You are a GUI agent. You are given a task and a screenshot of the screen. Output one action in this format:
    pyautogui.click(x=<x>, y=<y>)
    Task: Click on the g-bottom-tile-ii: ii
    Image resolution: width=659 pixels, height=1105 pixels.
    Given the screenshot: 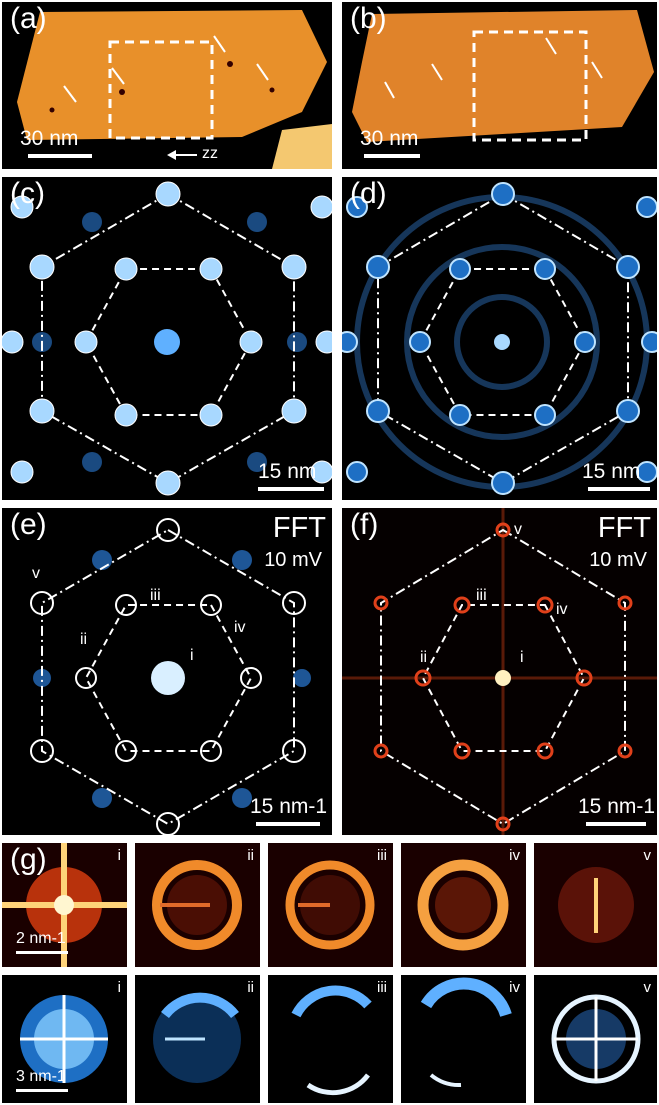 What is the action you would take?
    pyautogui.click(x=197, y=1039)
    